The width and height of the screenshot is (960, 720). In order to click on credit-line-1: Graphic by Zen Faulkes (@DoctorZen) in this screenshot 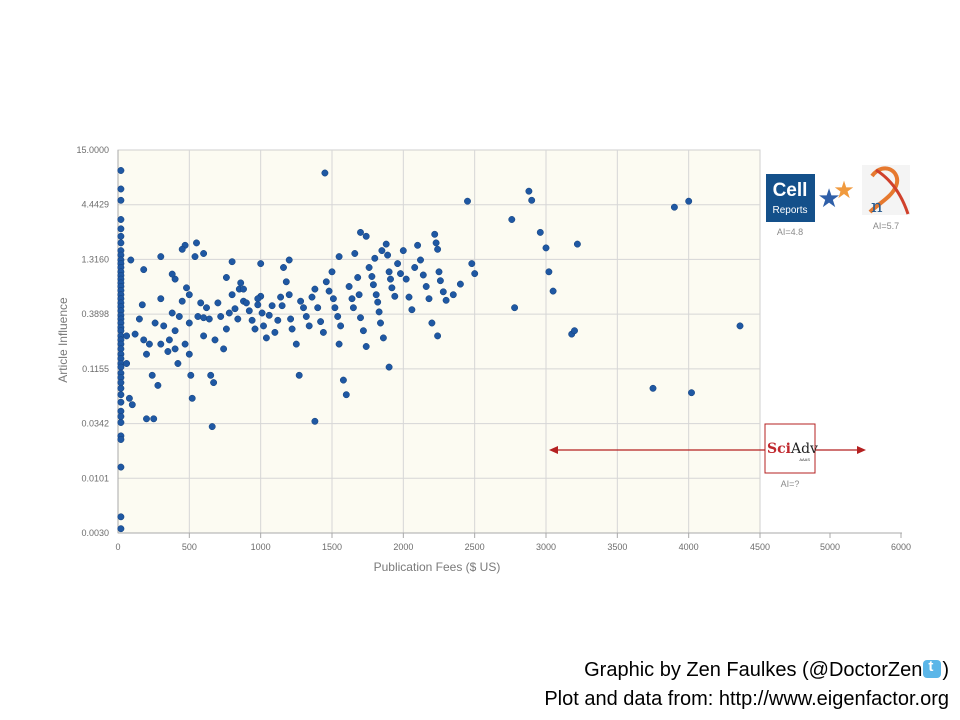, I will do `click(766, 670)`.